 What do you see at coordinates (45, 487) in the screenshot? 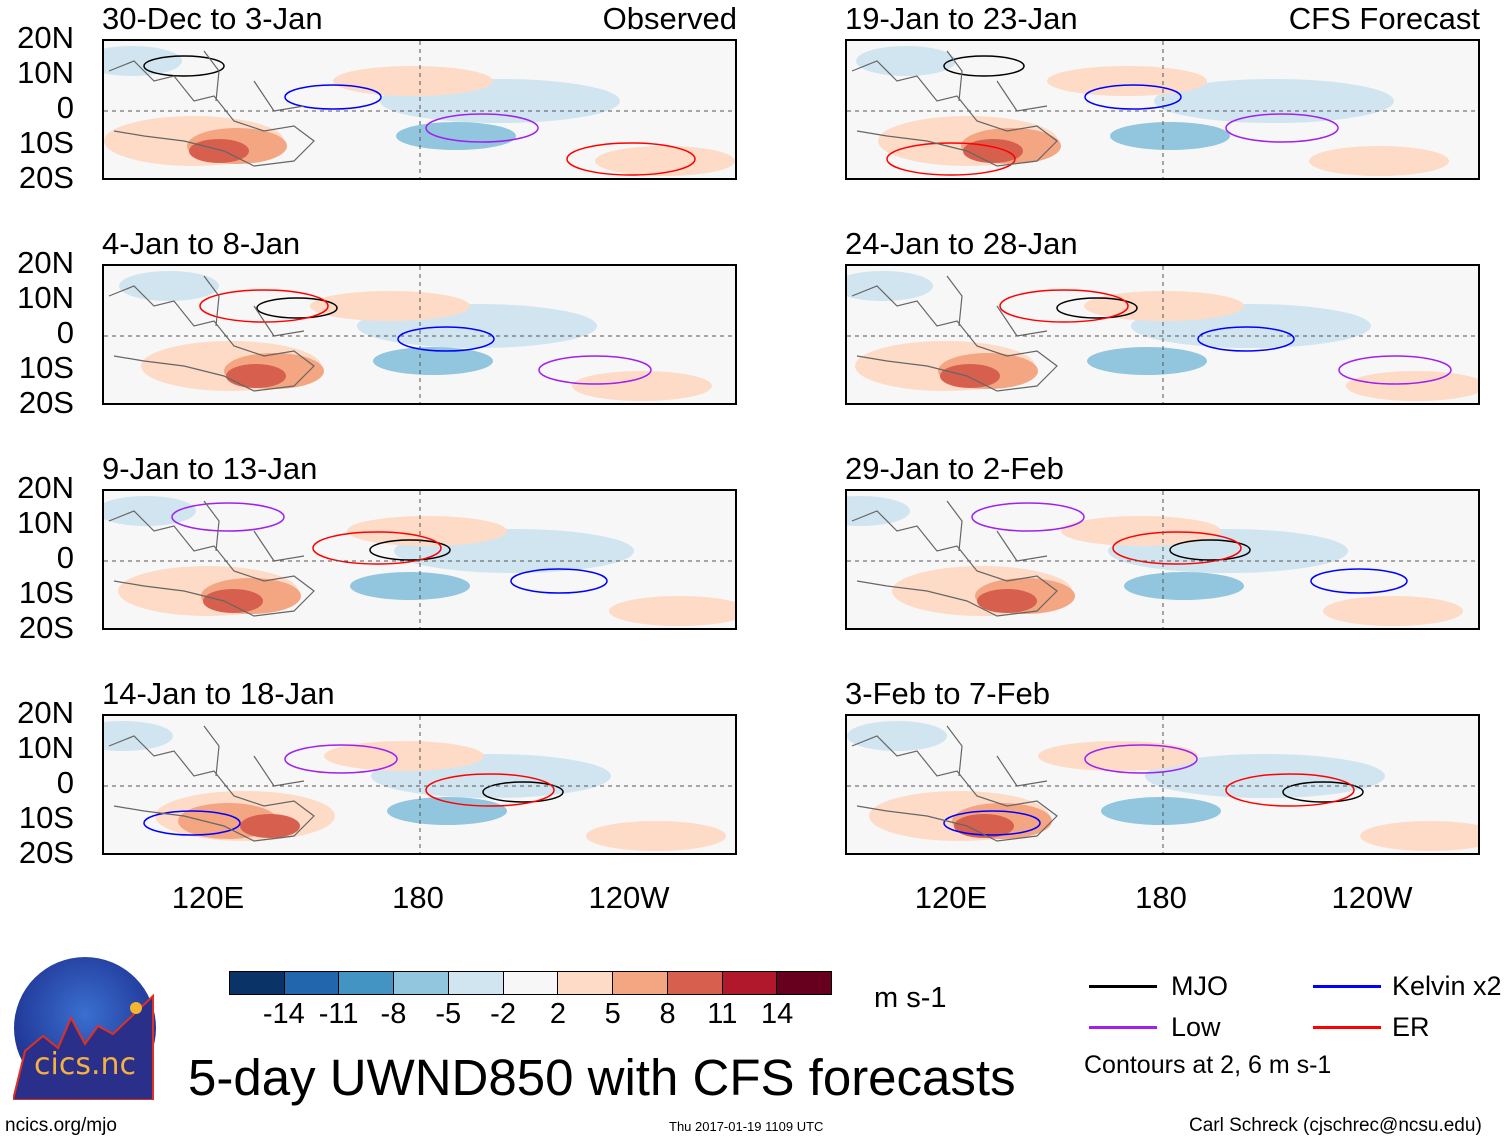
I see `lat-label: 20N` at bounding box center [45, 487].